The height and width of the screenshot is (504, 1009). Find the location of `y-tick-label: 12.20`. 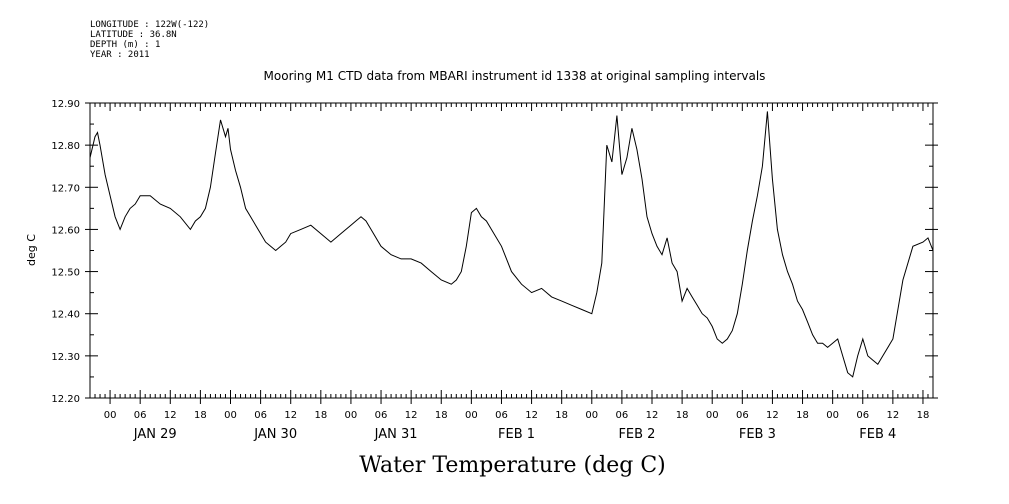

y-tick-label: 12.20 is located at coordinates (65, 399).